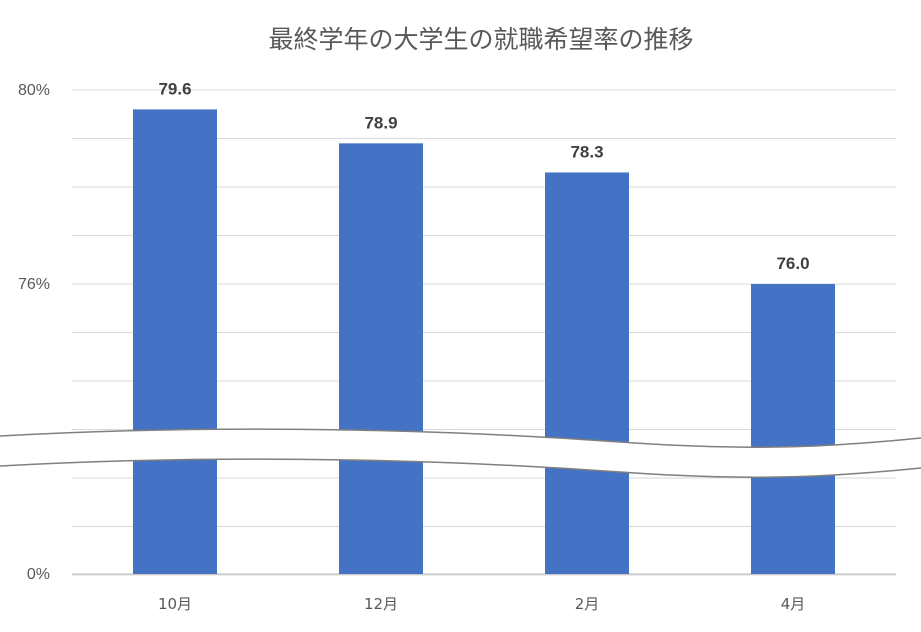 The image size is (921, 632). What do you see at coordinates (792, 263) in the screenshot?
I see `data-label: 76.0` at bounding box center [792, 263].